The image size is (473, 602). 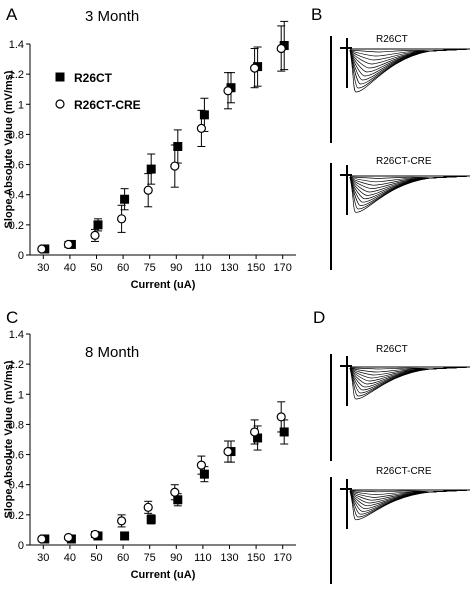 I want to click on chart-a-y-tick-label: 1.2, so click(x=16, y=75).